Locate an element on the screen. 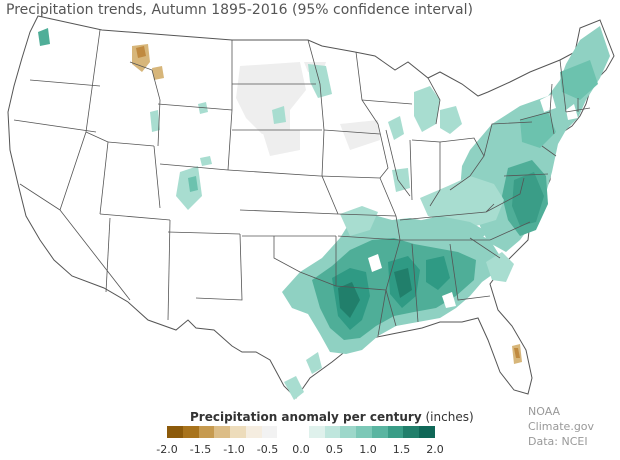 The height and width of the screenshot is (460, 620). legend-ticks: -2.0 -1.5 -1.0 -0.5 0.0 0.5 1.0 1.5 2.0 is located at coordinates (299, 450).